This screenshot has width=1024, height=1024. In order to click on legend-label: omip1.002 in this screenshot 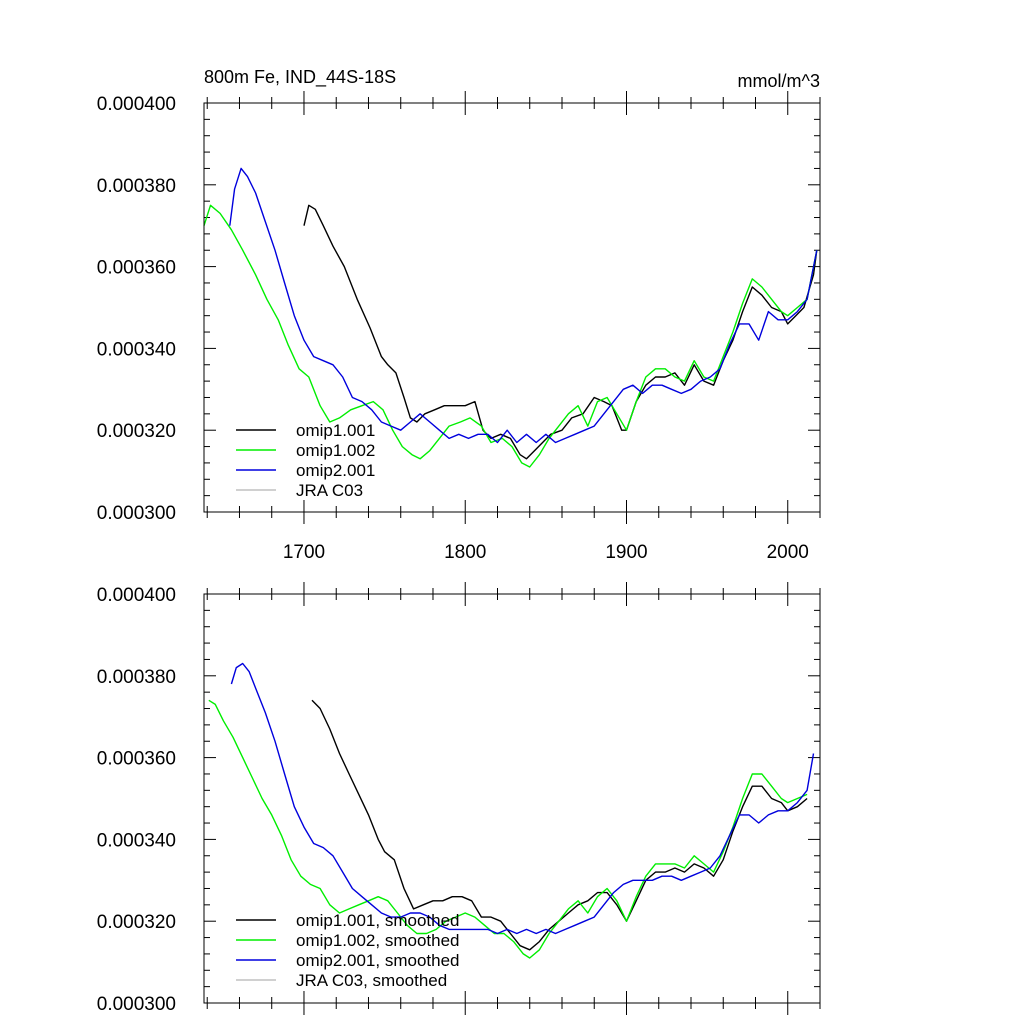, I will do `click(335, 450)`.